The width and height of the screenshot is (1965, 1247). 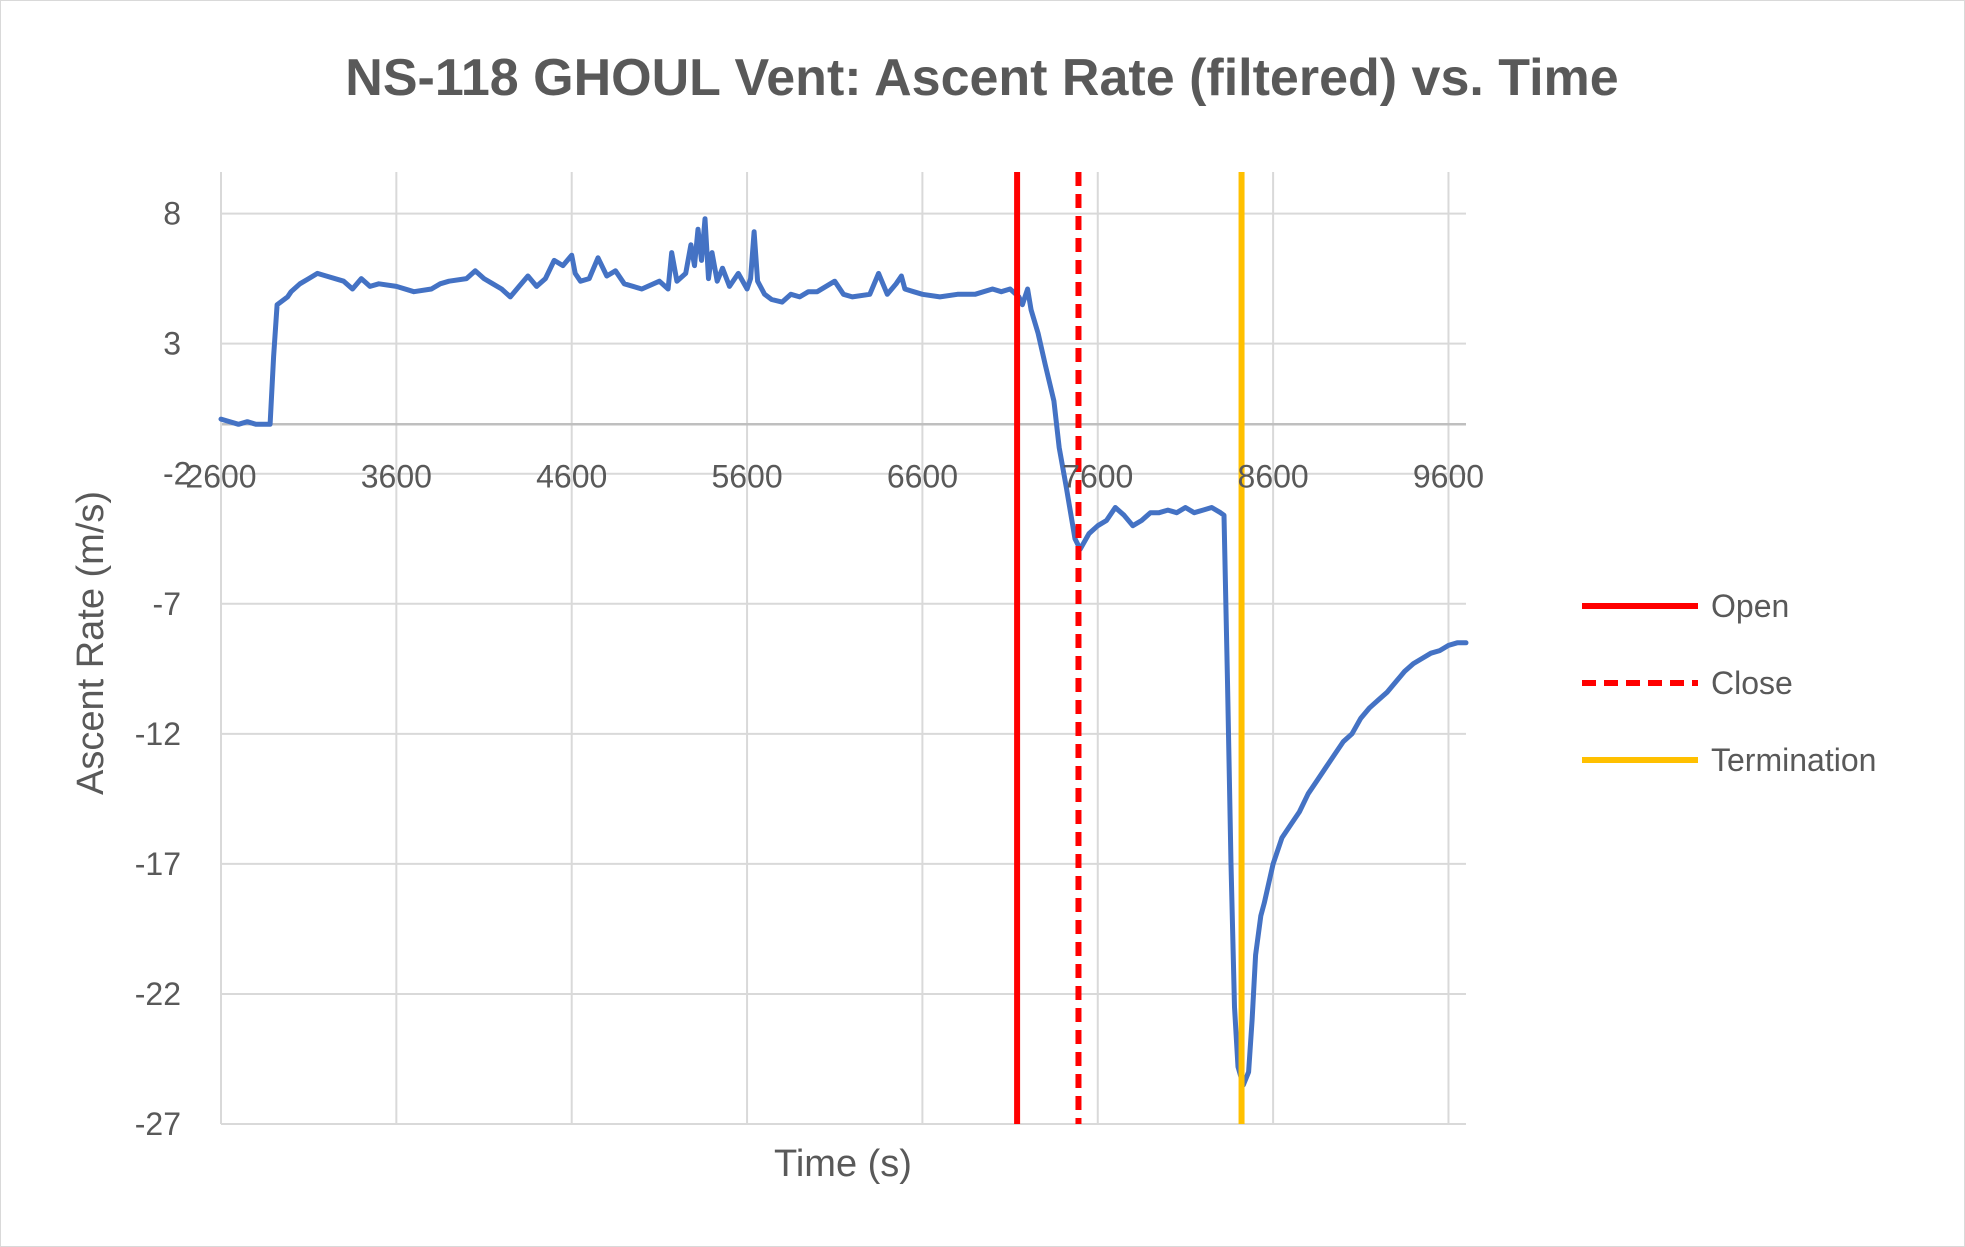 I want to click on y-tick-label: -17, so click(x=158, y=864).